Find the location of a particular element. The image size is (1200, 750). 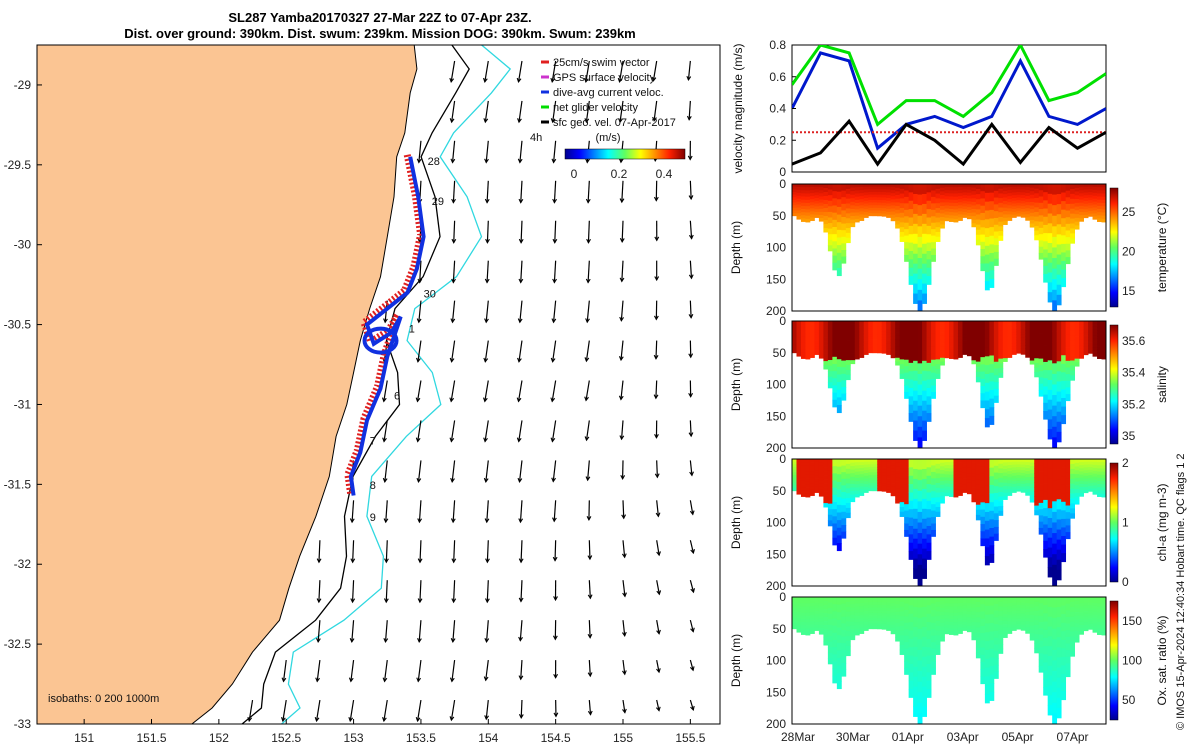

lon-tick-label: 153 is located at coordinates (354, 738).